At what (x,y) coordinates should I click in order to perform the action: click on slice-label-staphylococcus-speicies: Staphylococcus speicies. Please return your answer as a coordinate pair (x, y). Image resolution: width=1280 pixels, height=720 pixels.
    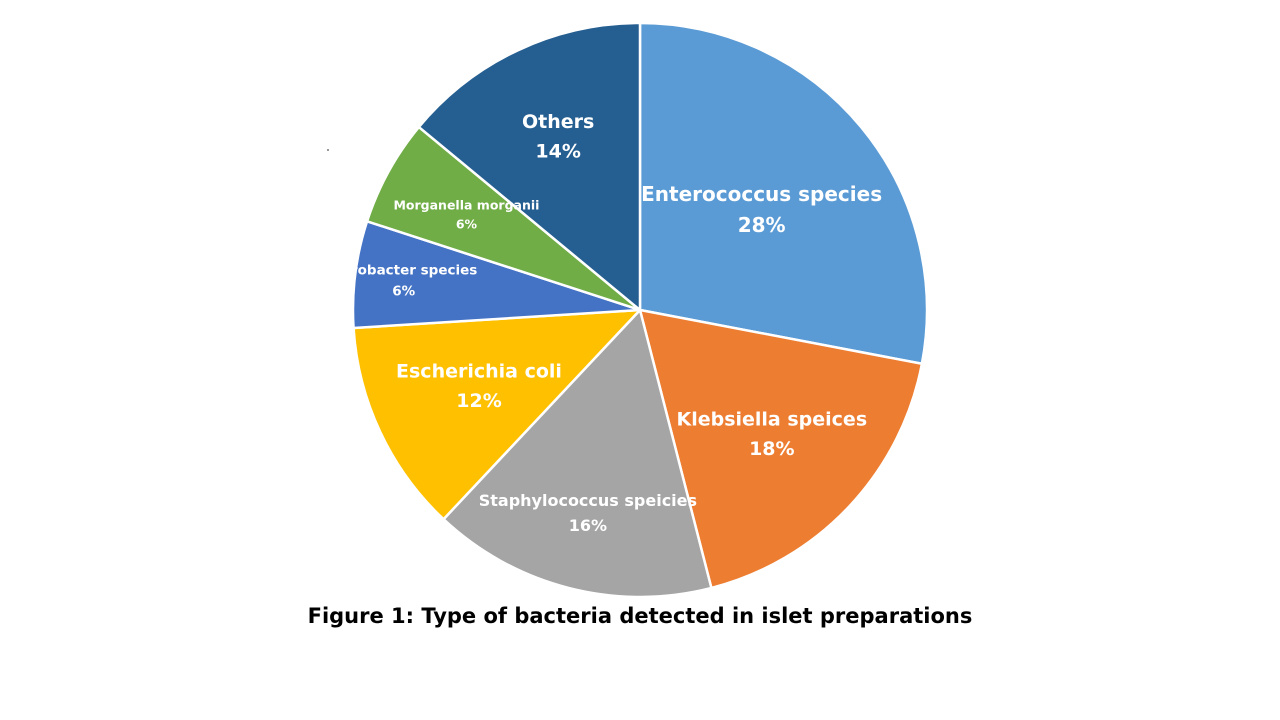
    Looking at the image, I should click on (588, 500).